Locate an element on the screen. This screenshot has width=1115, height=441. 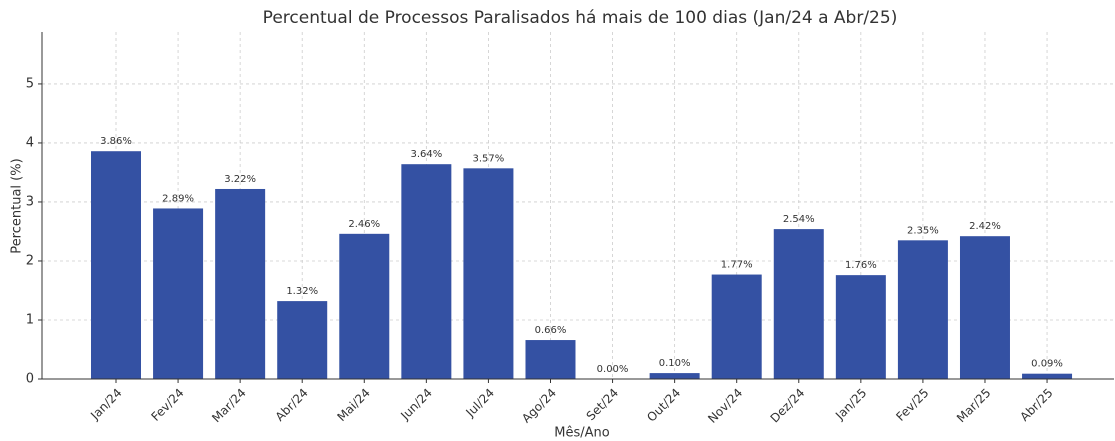
x-tick-label: Abr/24 is located at coordinates (292, 405).